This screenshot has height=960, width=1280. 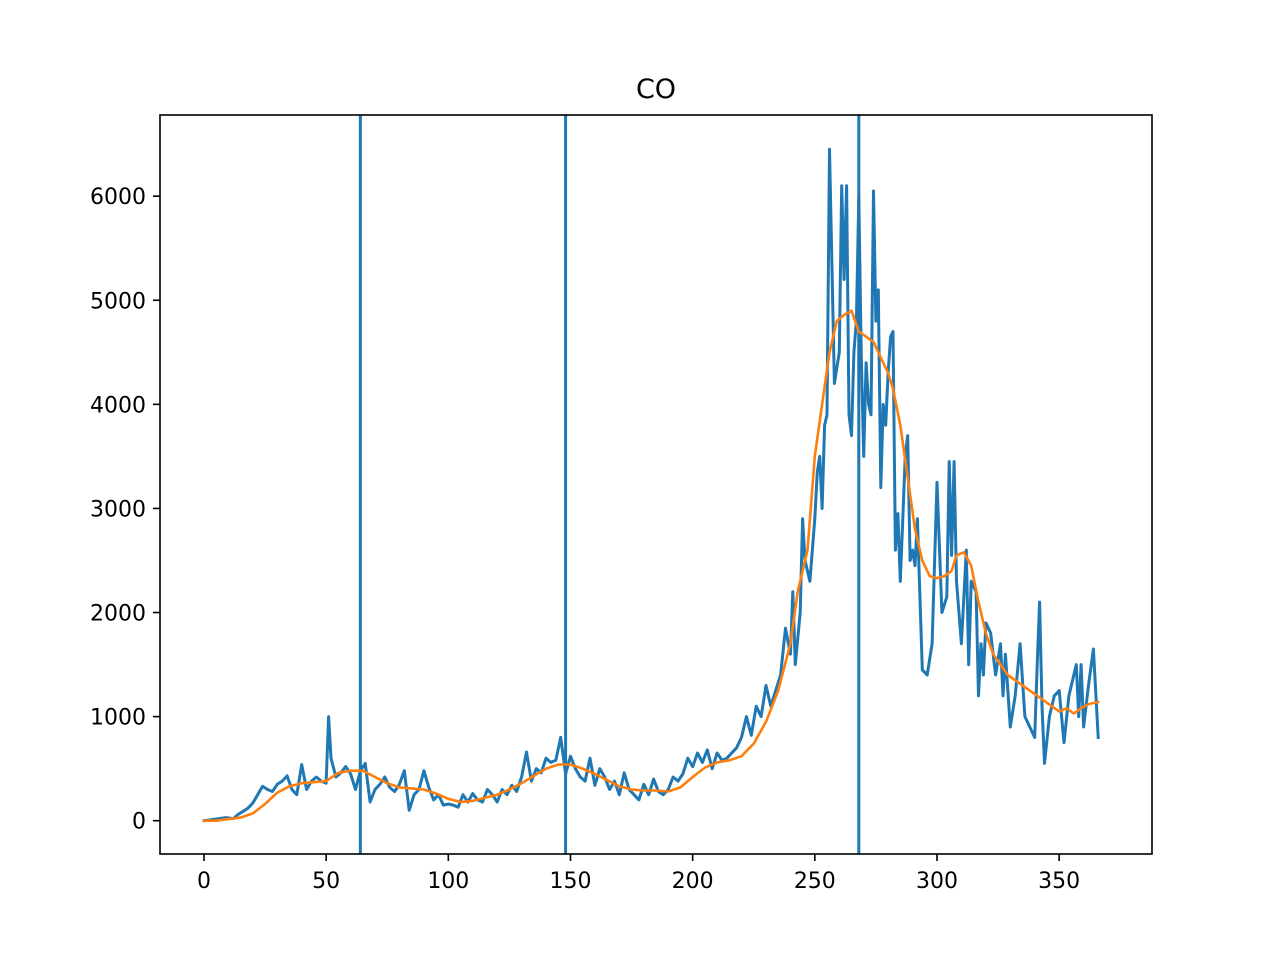 What do you see at coordinates (693, 881) in the screenshot?
I see `x-tick-label: 200` at bounding box center [693, 881].